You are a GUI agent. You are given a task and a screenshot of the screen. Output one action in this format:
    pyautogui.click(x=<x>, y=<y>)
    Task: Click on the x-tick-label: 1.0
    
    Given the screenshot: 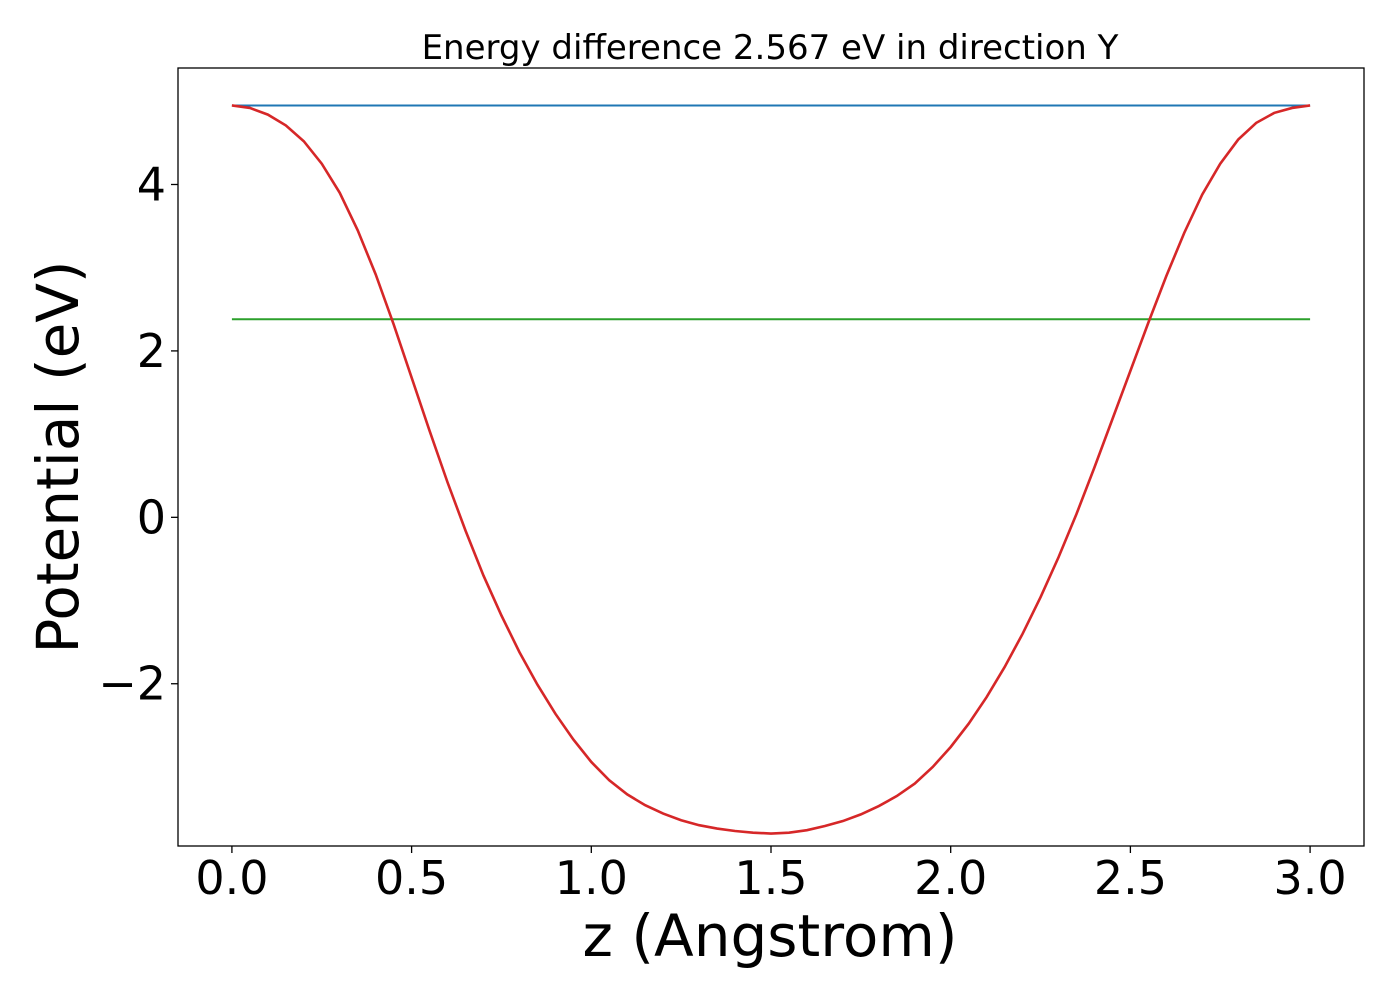 What is the action you would take?
    pyautogui.click(x=591, y=878)
    